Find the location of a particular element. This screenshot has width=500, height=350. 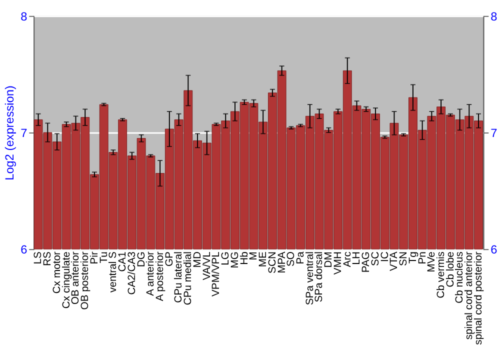

x-tick-label: A posterior is located at coordinates (160, 276).